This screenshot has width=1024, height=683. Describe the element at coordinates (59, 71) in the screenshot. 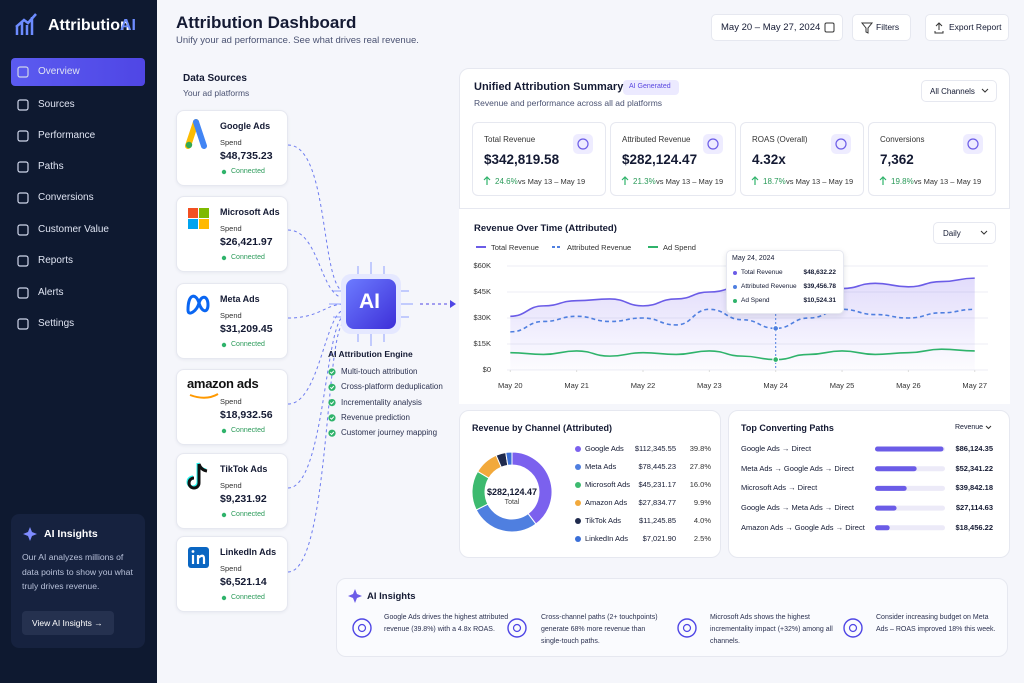

I see `nav-item: Overview` at that location.